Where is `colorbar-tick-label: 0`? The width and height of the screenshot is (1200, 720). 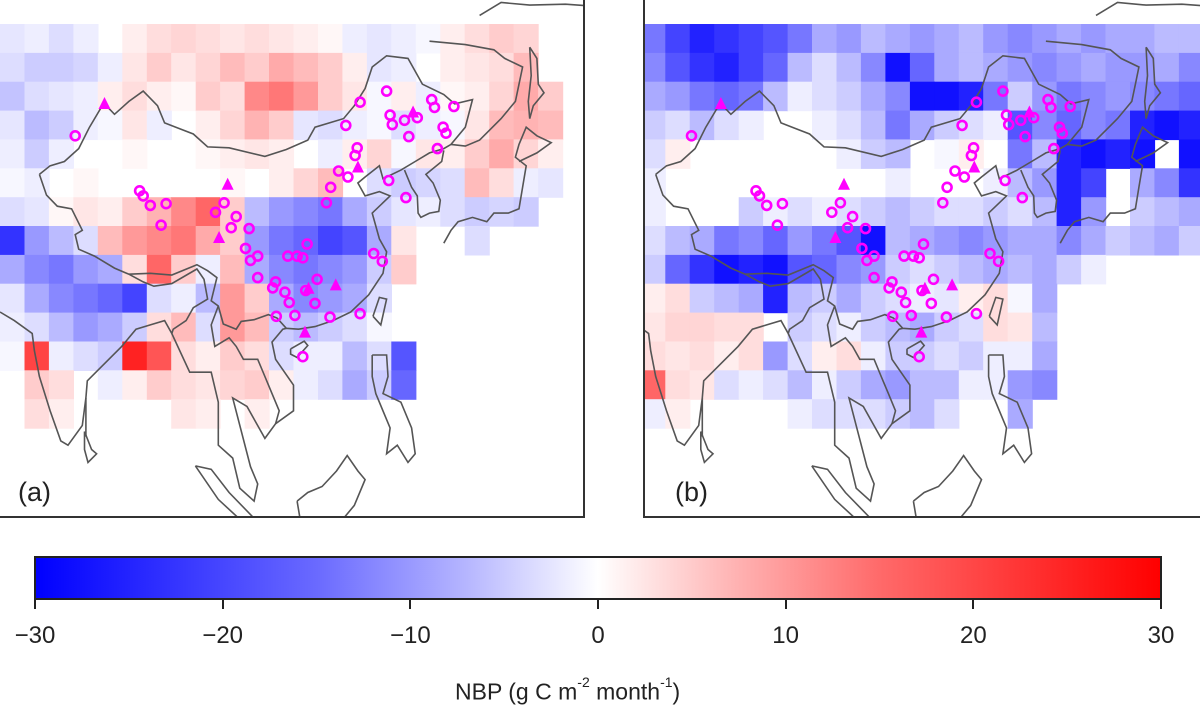 colorbar-tick-label: 0 is located at coordinates (598, 635).